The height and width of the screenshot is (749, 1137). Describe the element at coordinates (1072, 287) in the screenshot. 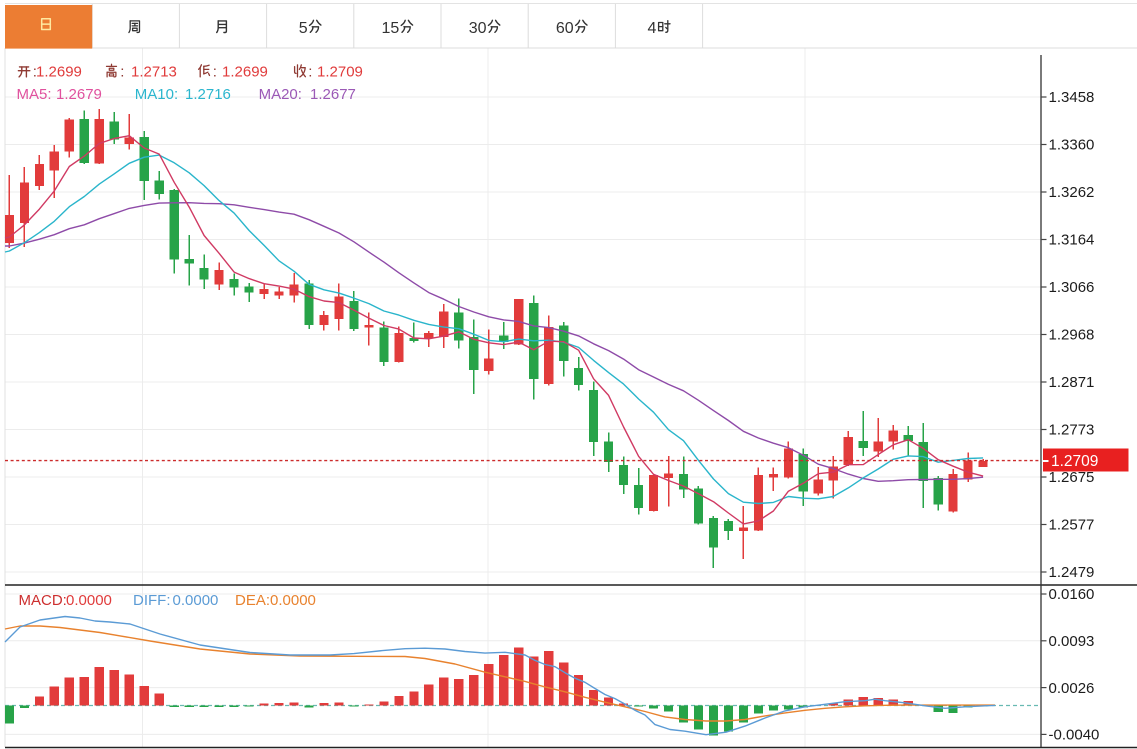

I see `svg-text: 1.3066` at that location.